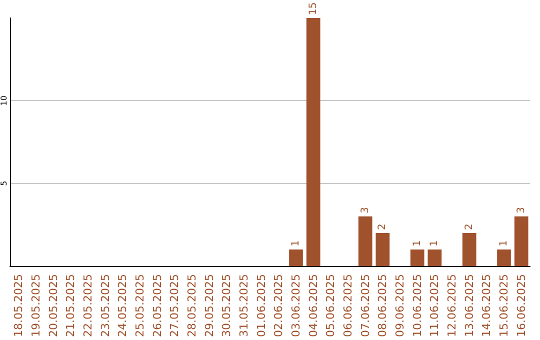 The width and height of the screenshot is (540, 340). Describe the element at coordinates (19, 306) in the screenshot. I see `x-tick-label: 18.05.2025` at that location.